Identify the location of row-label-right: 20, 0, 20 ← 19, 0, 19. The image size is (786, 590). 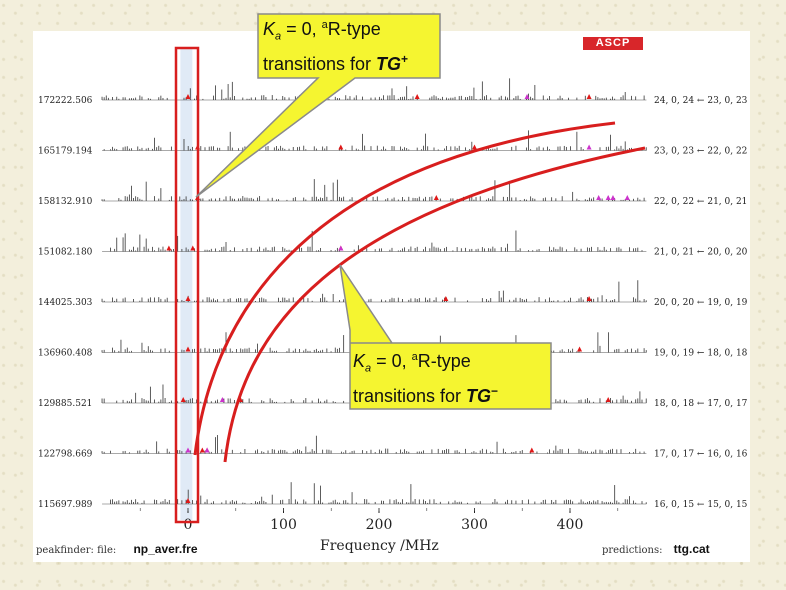
(701, 303).